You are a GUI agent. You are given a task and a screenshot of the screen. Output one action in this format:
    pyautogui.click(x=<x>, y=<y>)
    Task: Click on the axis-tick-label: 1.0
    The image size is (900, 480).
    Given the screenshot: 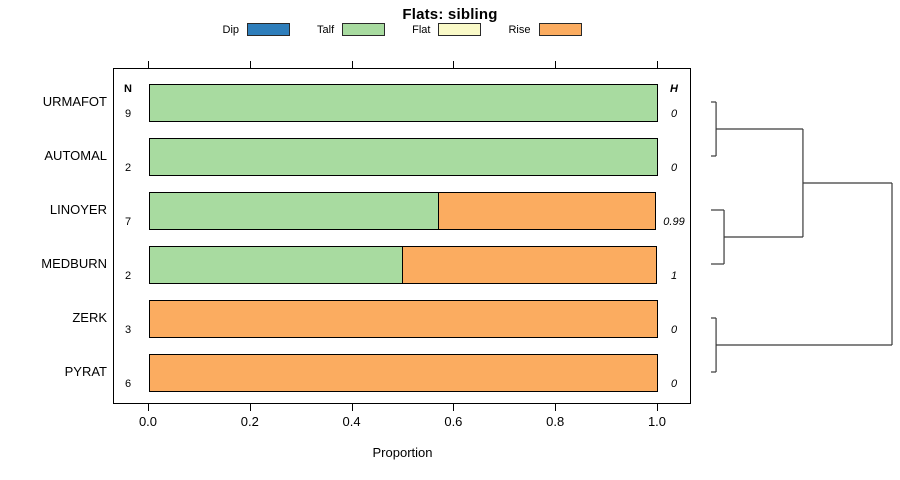 What is the action you would take?
    pyautogui.click(x=657, y=421)
    